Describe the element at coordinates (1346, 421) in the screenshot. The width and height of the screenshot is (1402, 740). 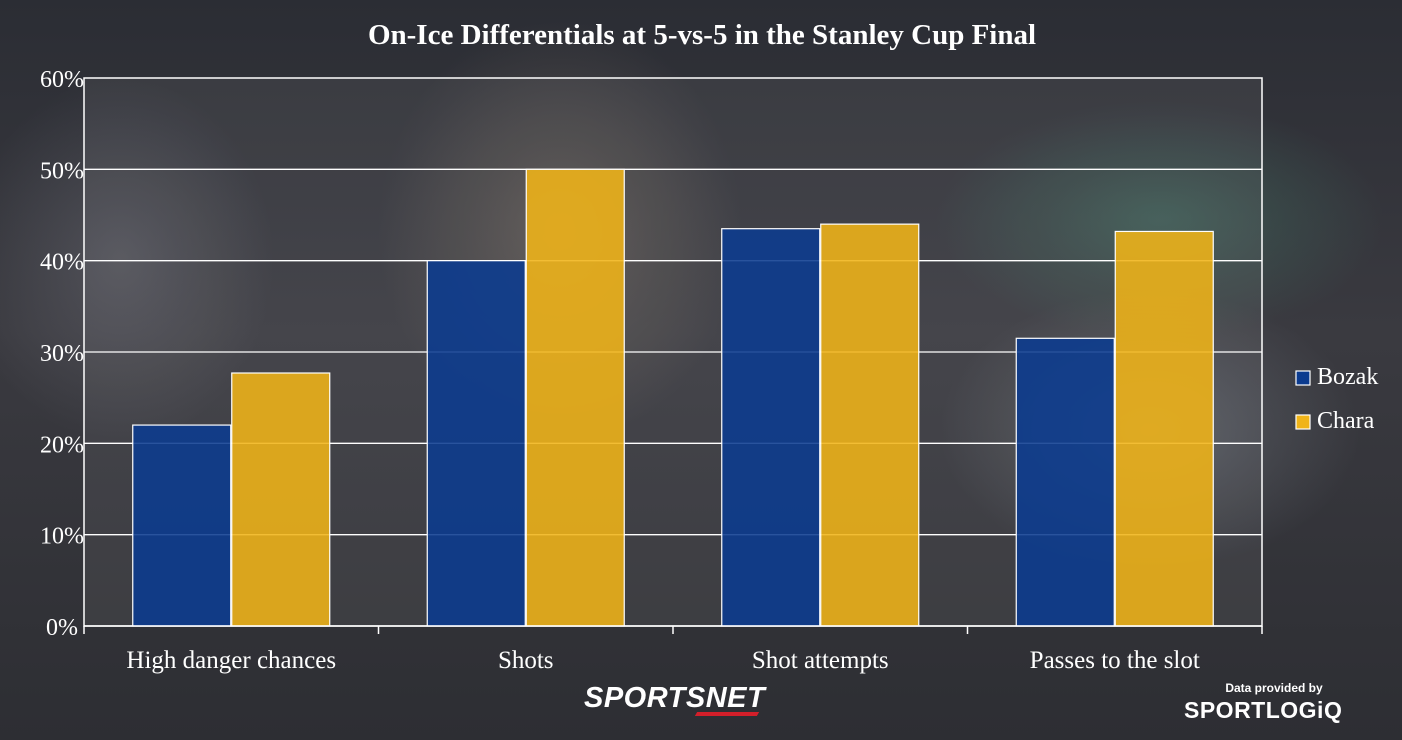
I see `legend-label: Chara` at that location.